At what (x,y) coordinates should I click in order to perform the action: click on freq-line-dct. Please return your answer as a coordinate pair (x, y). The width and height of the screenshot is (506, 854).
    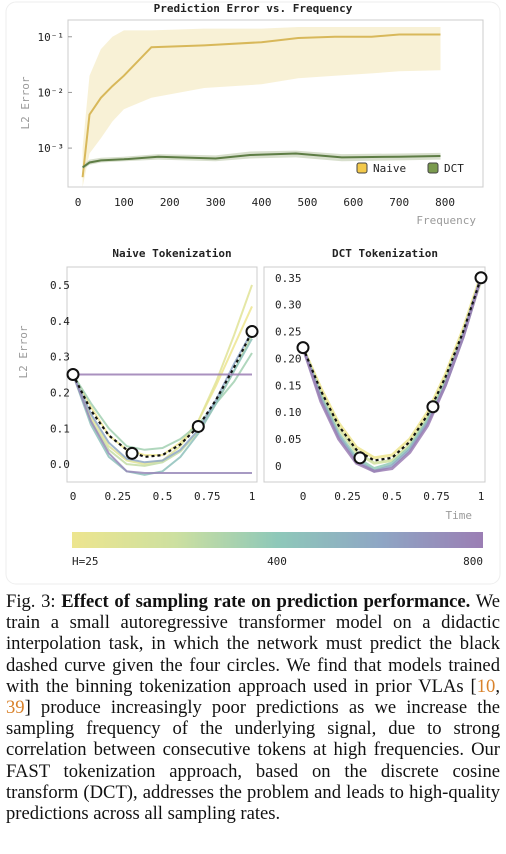
    Looking at the image, I should click on (261, 160).